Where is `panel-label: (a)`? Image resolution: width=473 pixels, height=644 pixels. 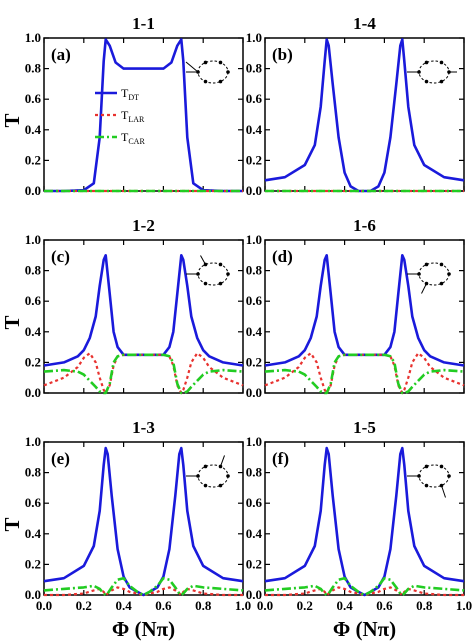 panel-label: (a) is located at coordinates (61, 54).